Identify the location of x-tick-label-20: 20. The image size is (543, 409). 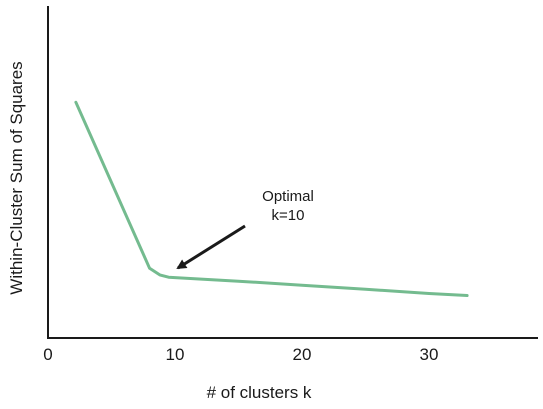
(302, 354).